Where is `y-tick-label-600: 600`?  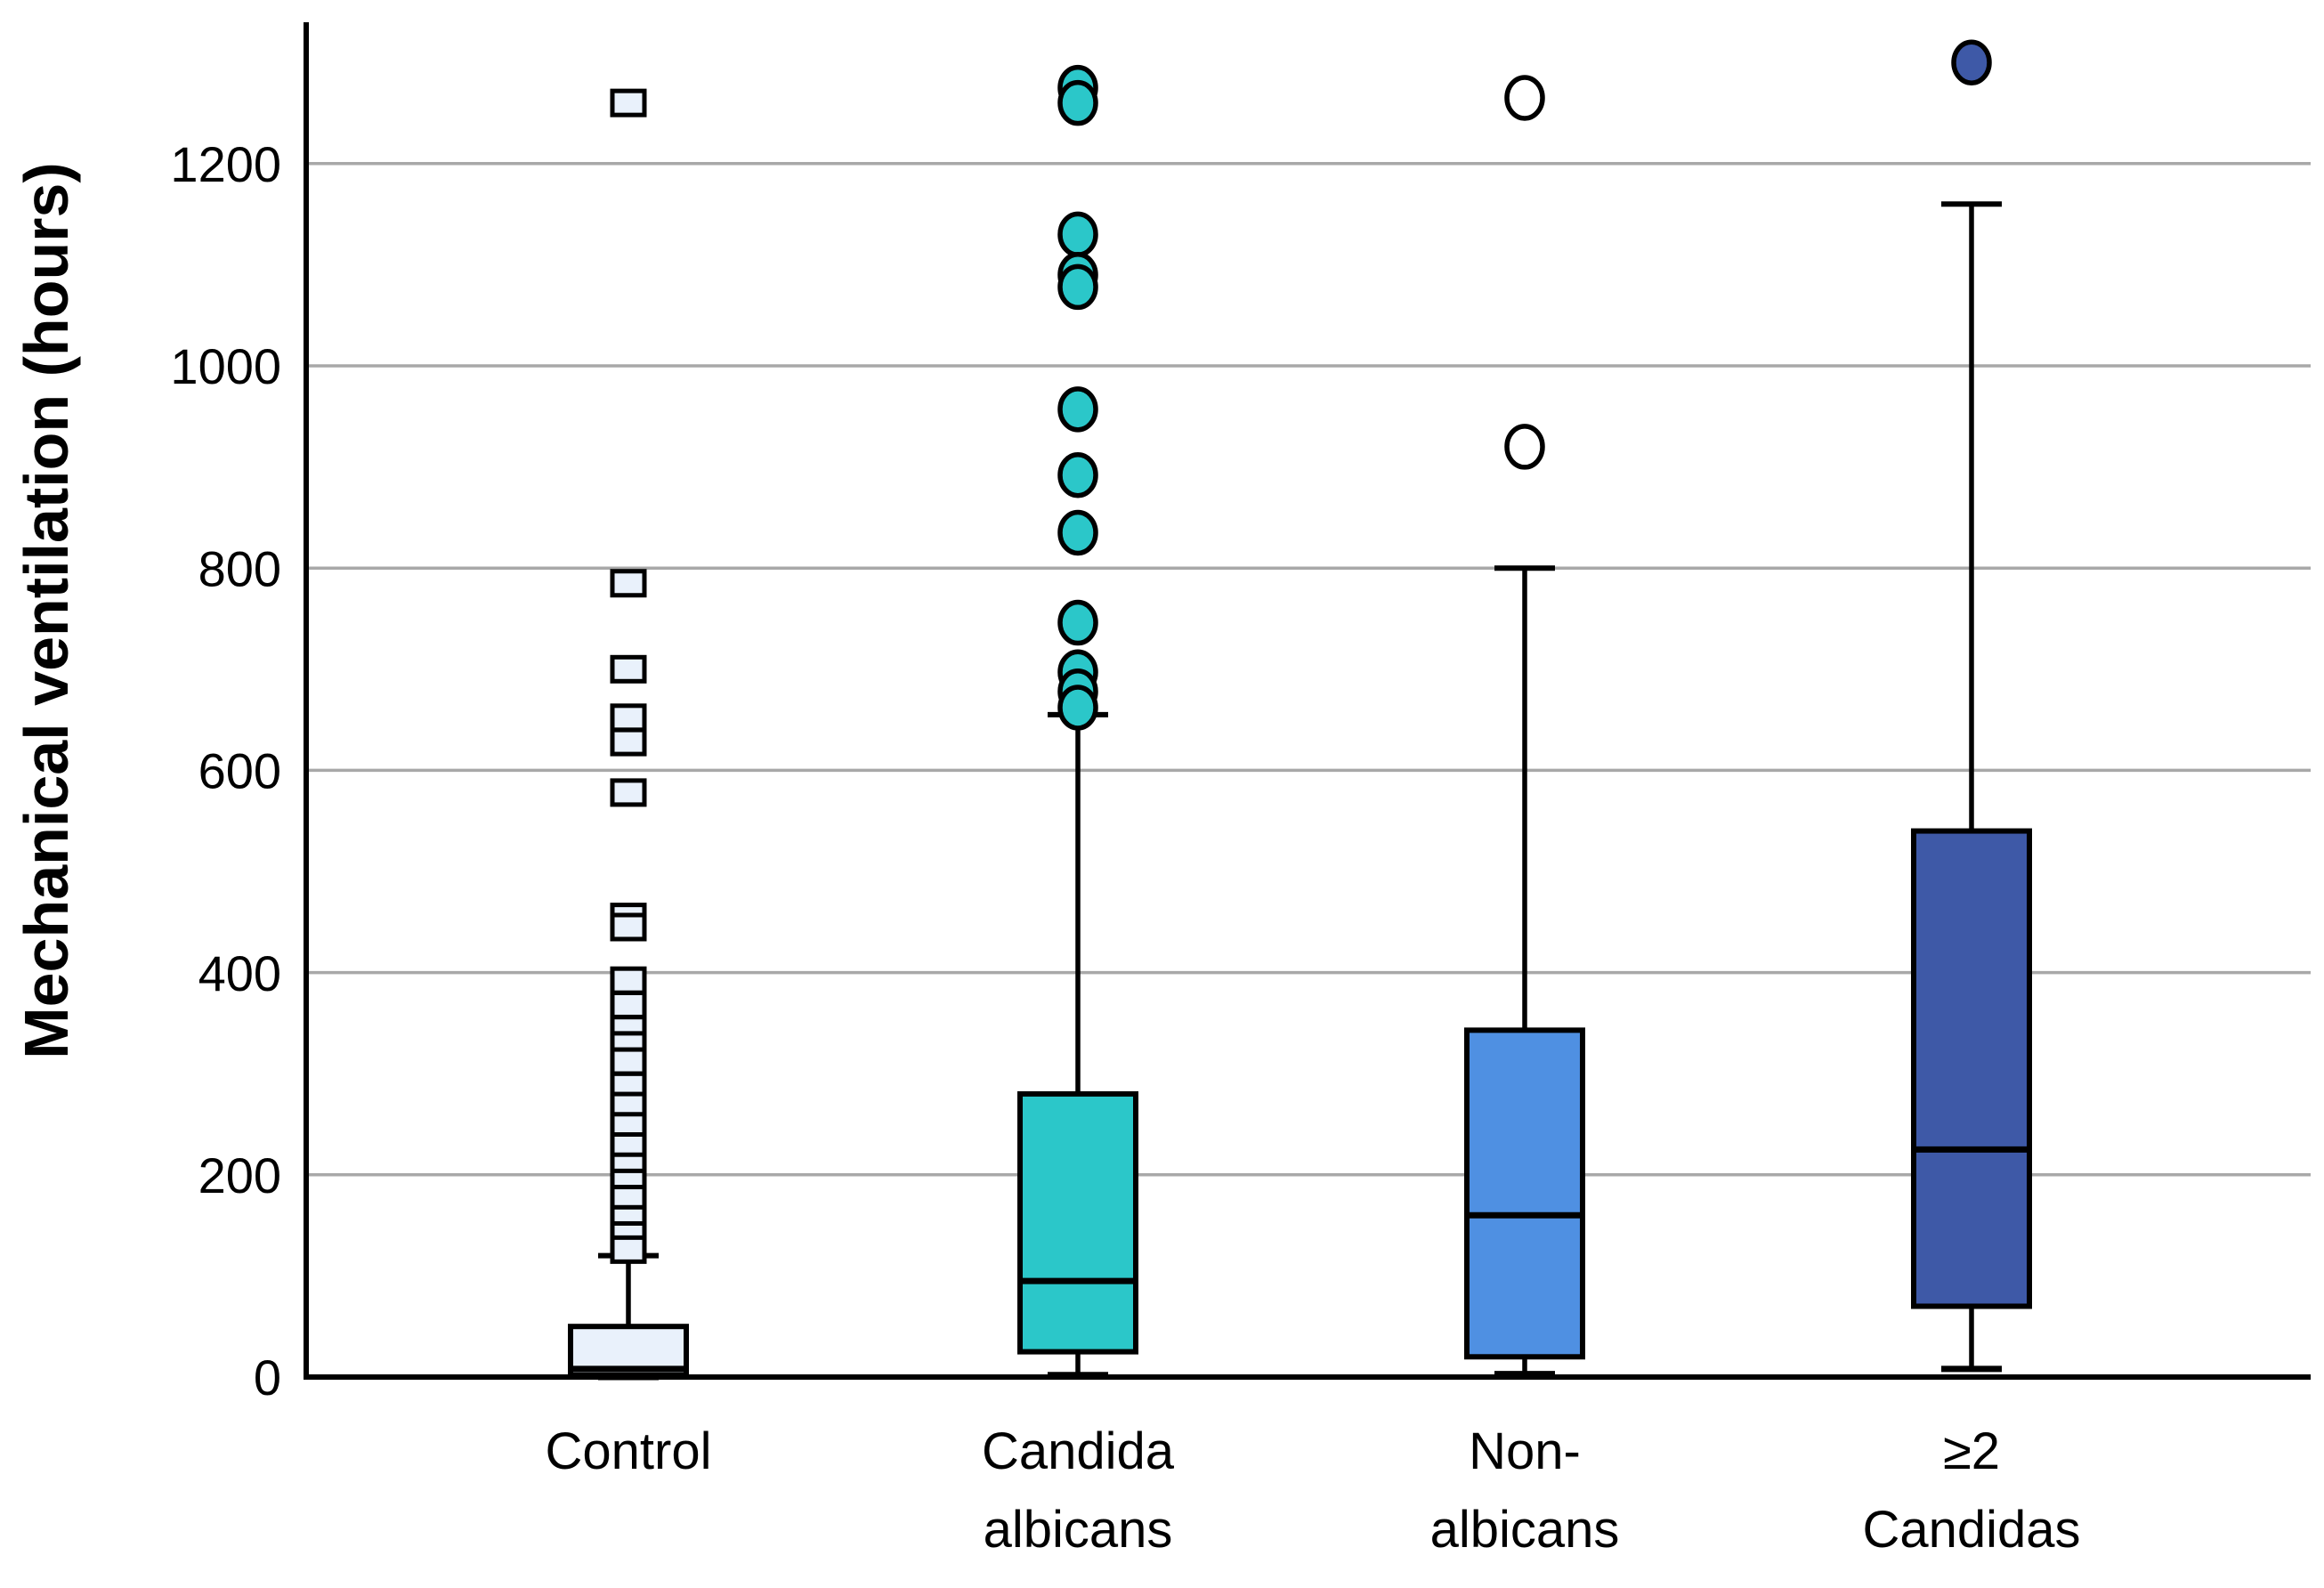 y-tick-label-600: 600 is located at coordinates (239, 771).